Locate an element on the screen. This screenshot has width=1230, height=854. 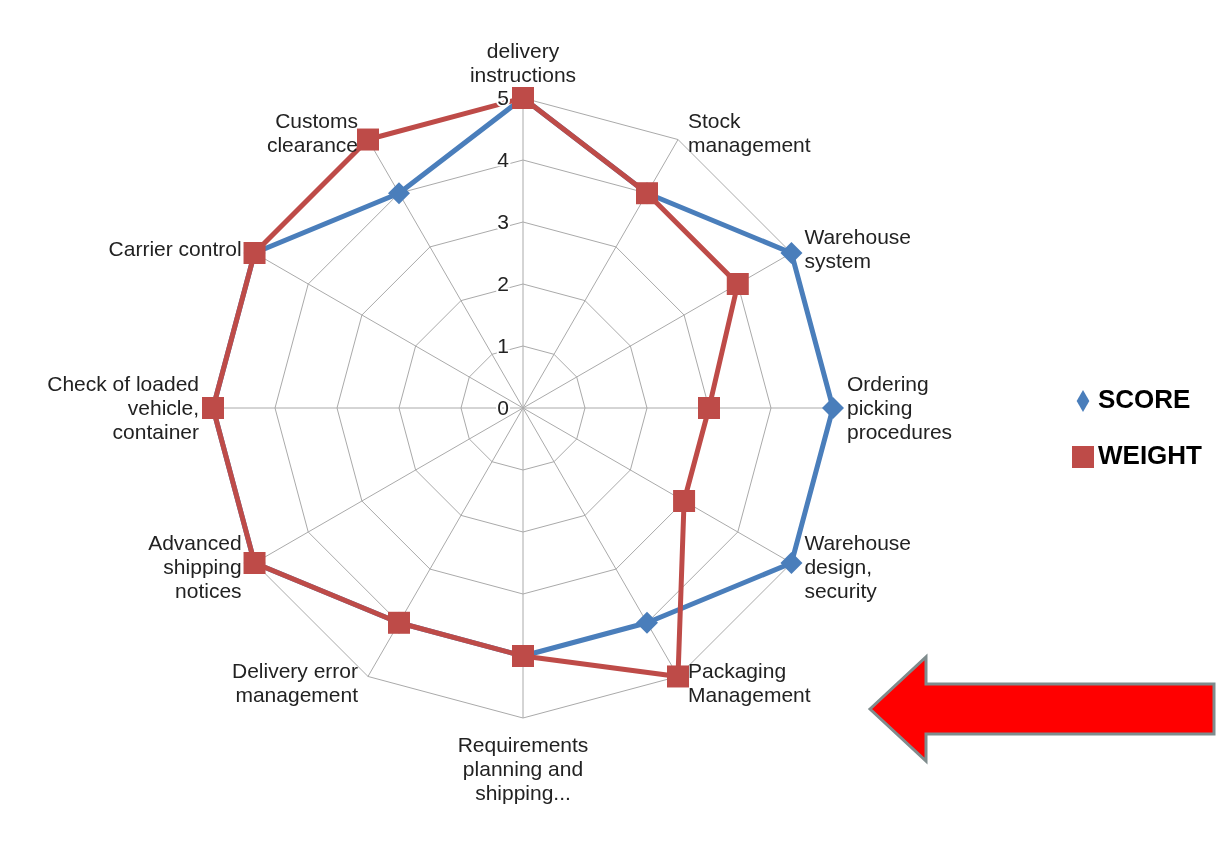
spoke-label: Warehouse system is located at coordinates (858, 248).